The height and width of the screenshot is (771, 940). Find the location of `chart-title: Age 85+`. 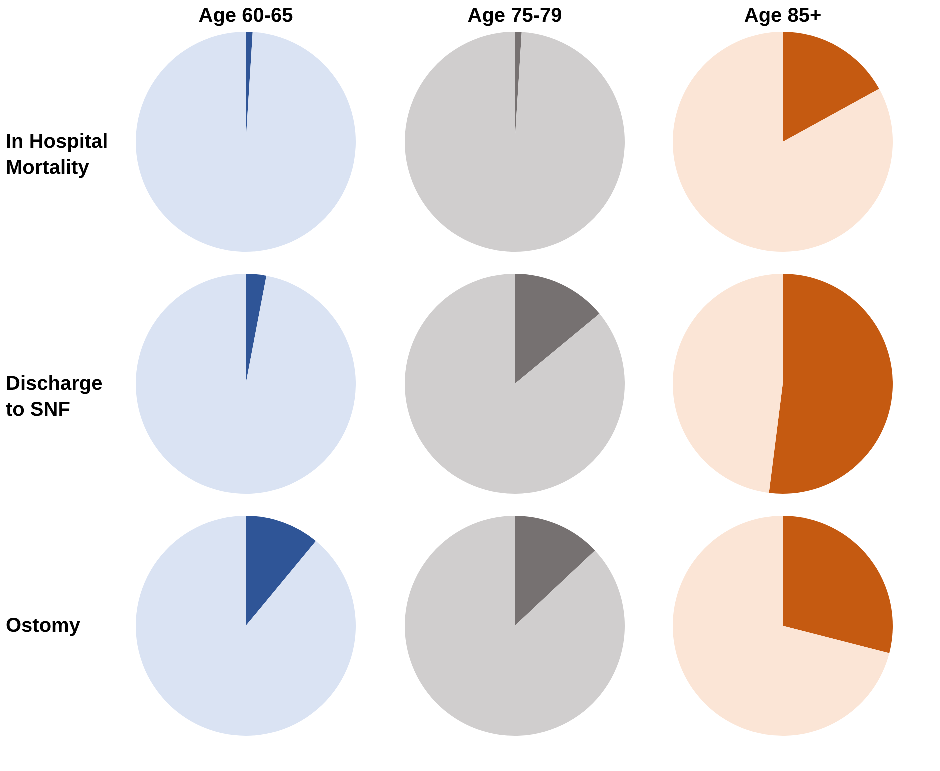

chart-title: Age 85+ is located at coordinates (783, 16).